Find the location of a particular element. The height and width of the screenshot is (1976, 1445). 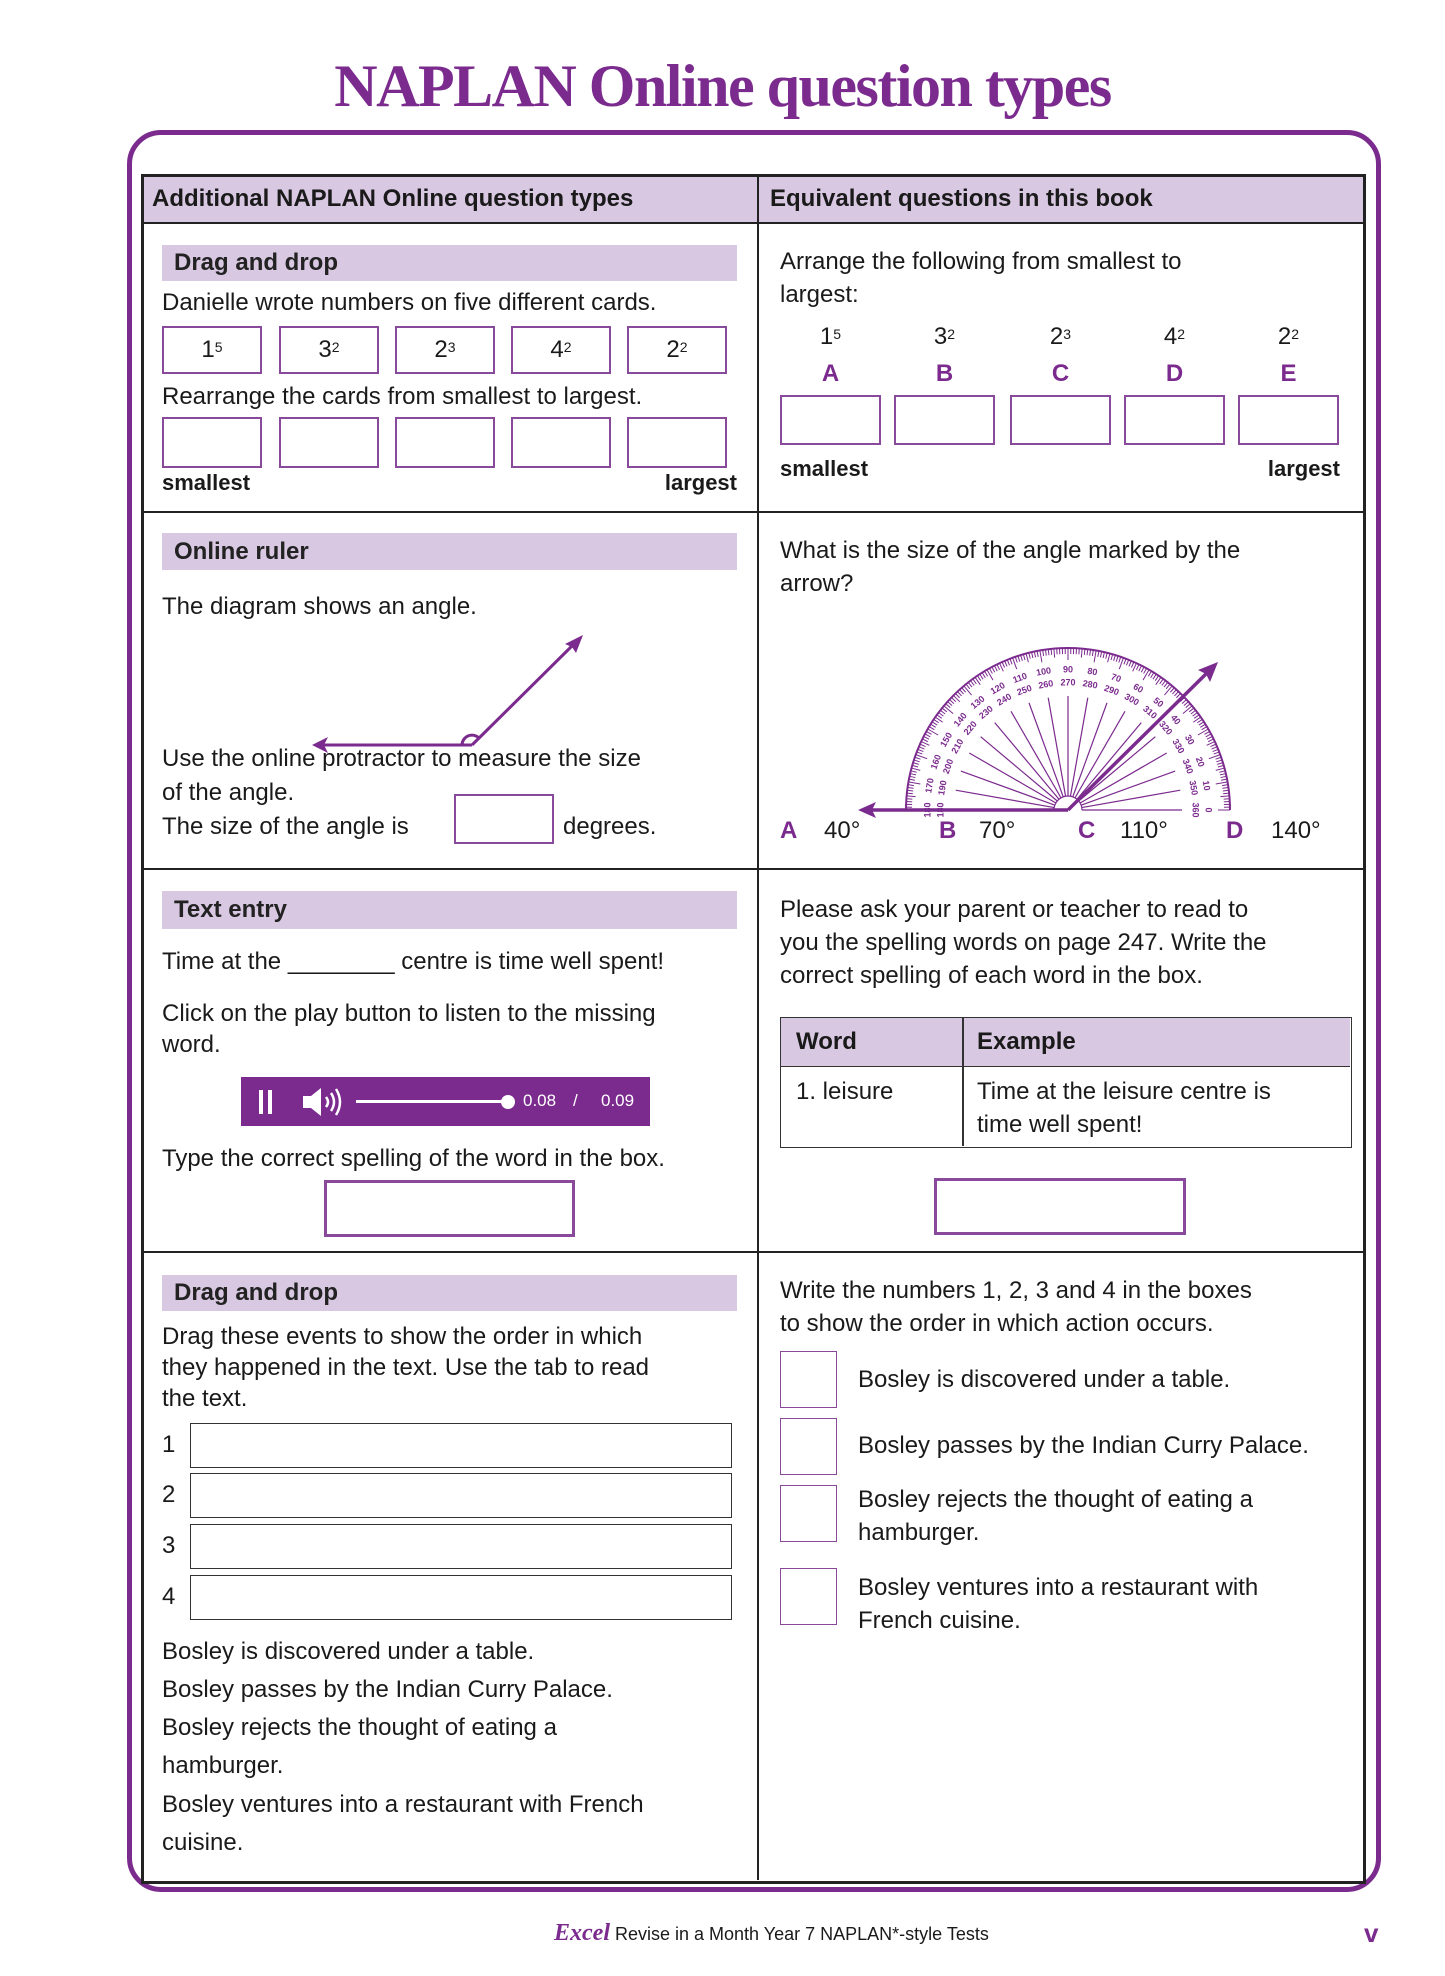

protractor-label: 350 is located at coordinates (1193, 788).